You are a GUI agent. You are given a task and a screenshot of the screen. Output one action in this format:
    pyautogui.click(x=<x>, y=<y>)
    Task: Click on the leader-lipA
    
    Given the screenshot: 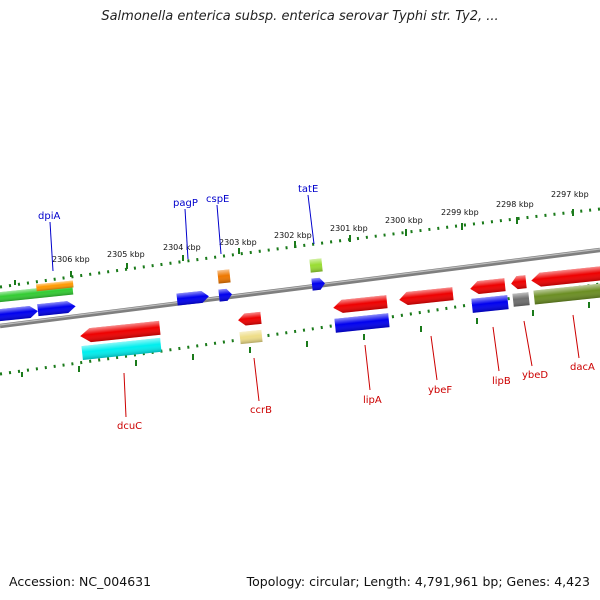 What is the action you would take?
    pyautogui.click(x=367, y=367)
    